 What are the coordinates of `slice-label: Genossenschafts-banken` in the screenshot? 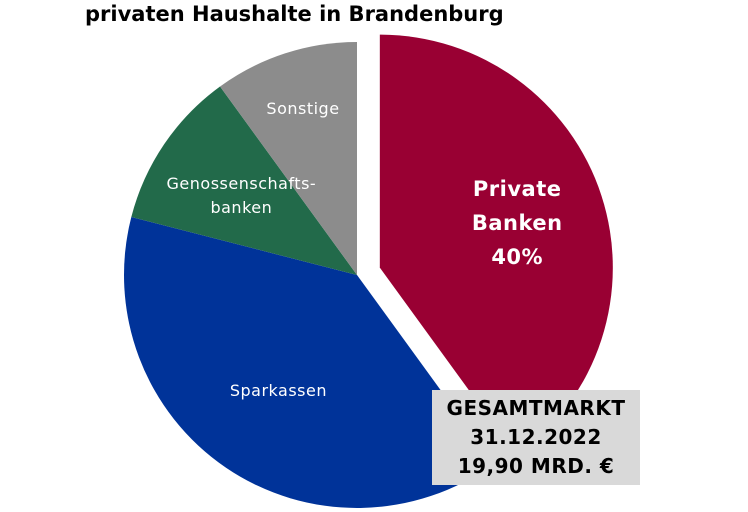 It's located at (241, 196).